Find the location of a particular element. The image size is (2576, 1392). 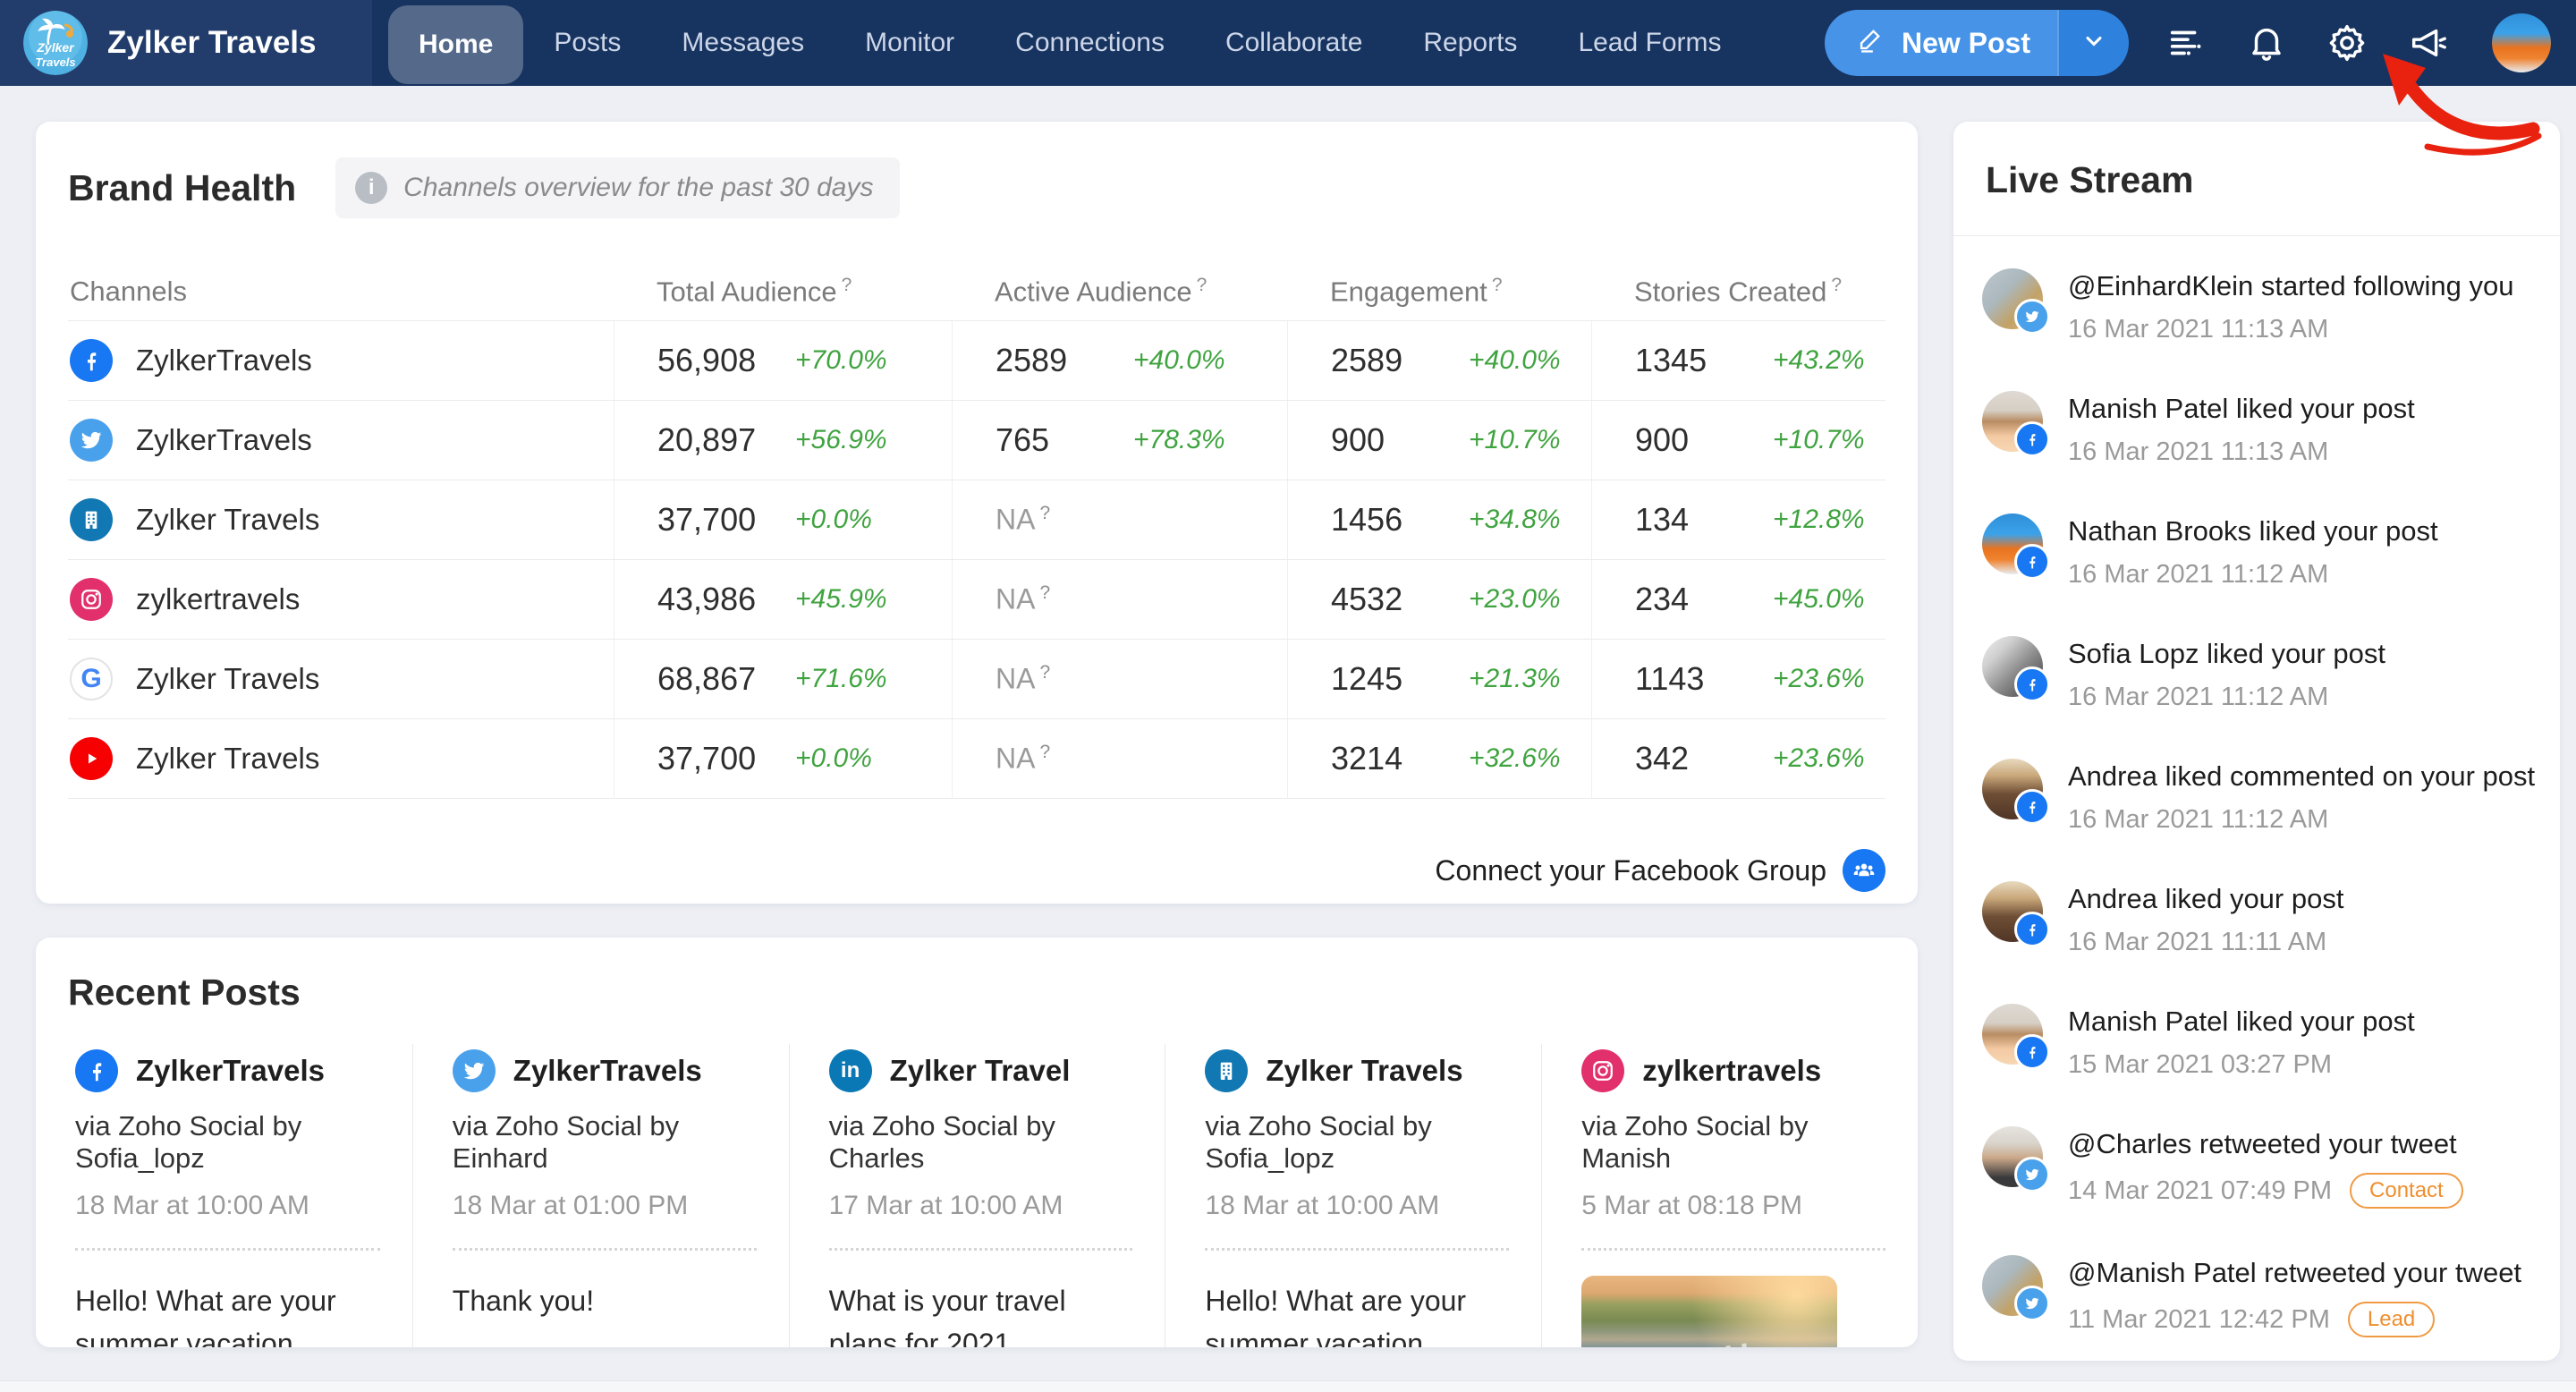

metric-value: 342 is located at coordinates (1662, 758).